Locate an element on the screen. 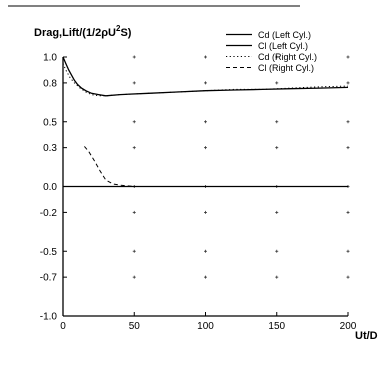 Image resolution: width=384 pixels, height=388 pixels. y-tick-label: -0.2 is located at coordinates (49, 213).